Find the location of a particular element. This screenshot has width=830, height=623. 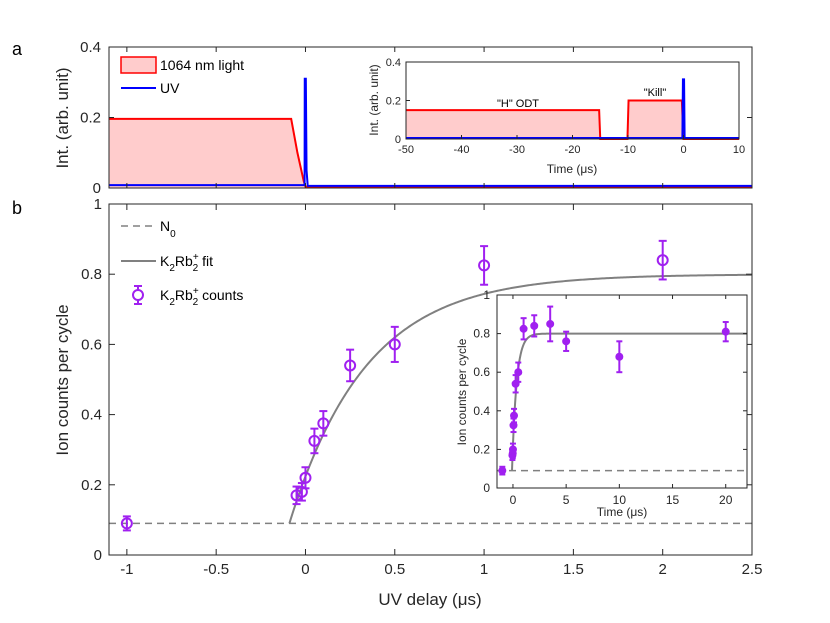

inset-xtick-label: -10 is located at coordinates (628, 150).